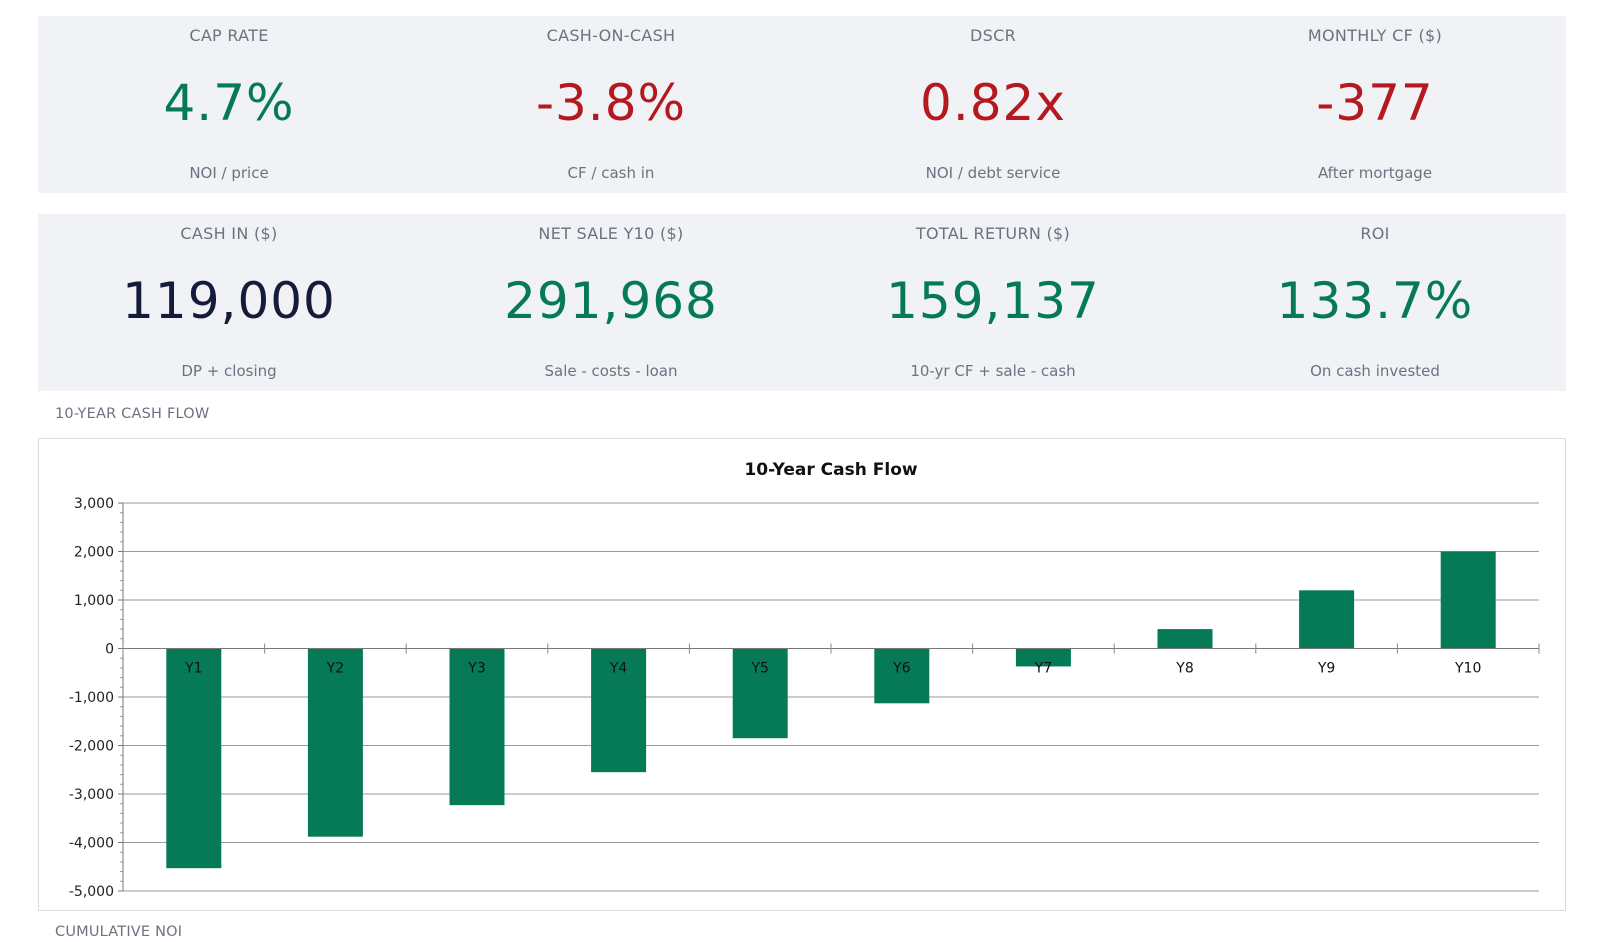  Describe the element at coordinates (476, 669) in the screenshot. I see `x-tick-label: Y3` at that location.